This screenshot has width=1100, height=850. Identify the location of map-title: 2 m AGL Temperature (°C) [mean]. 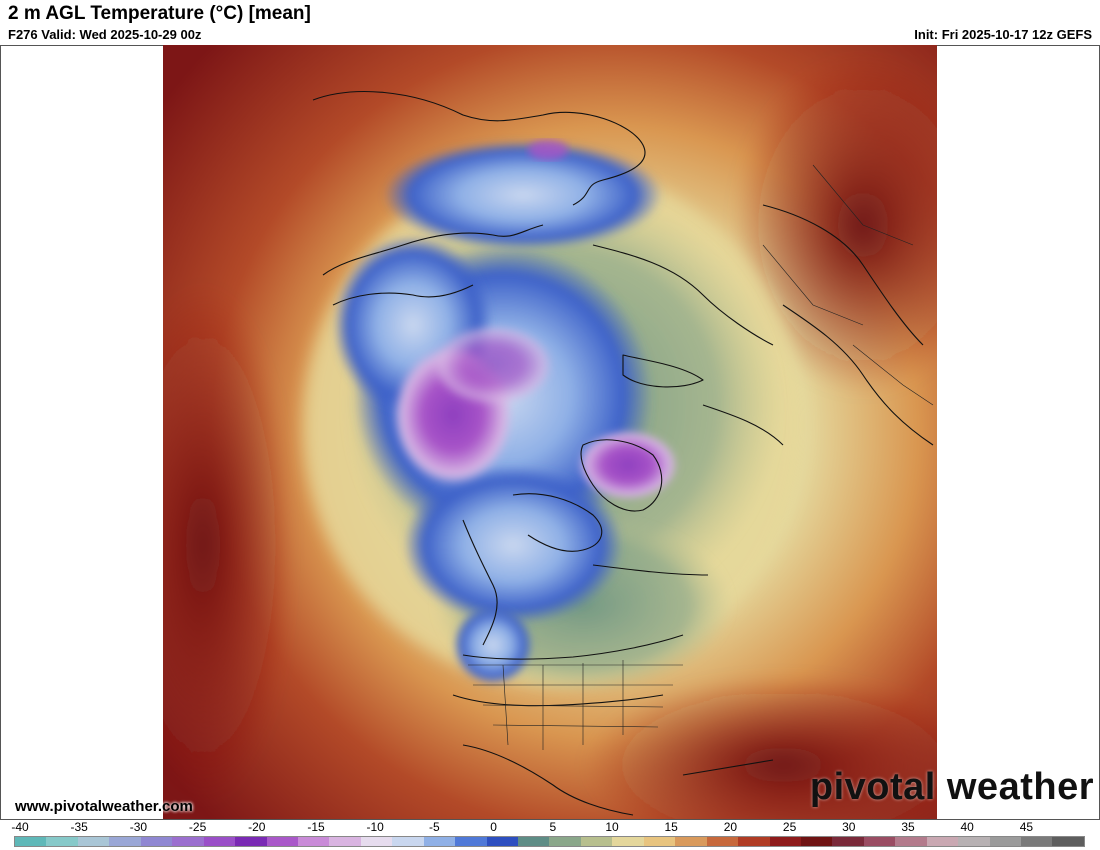
(159, 13).